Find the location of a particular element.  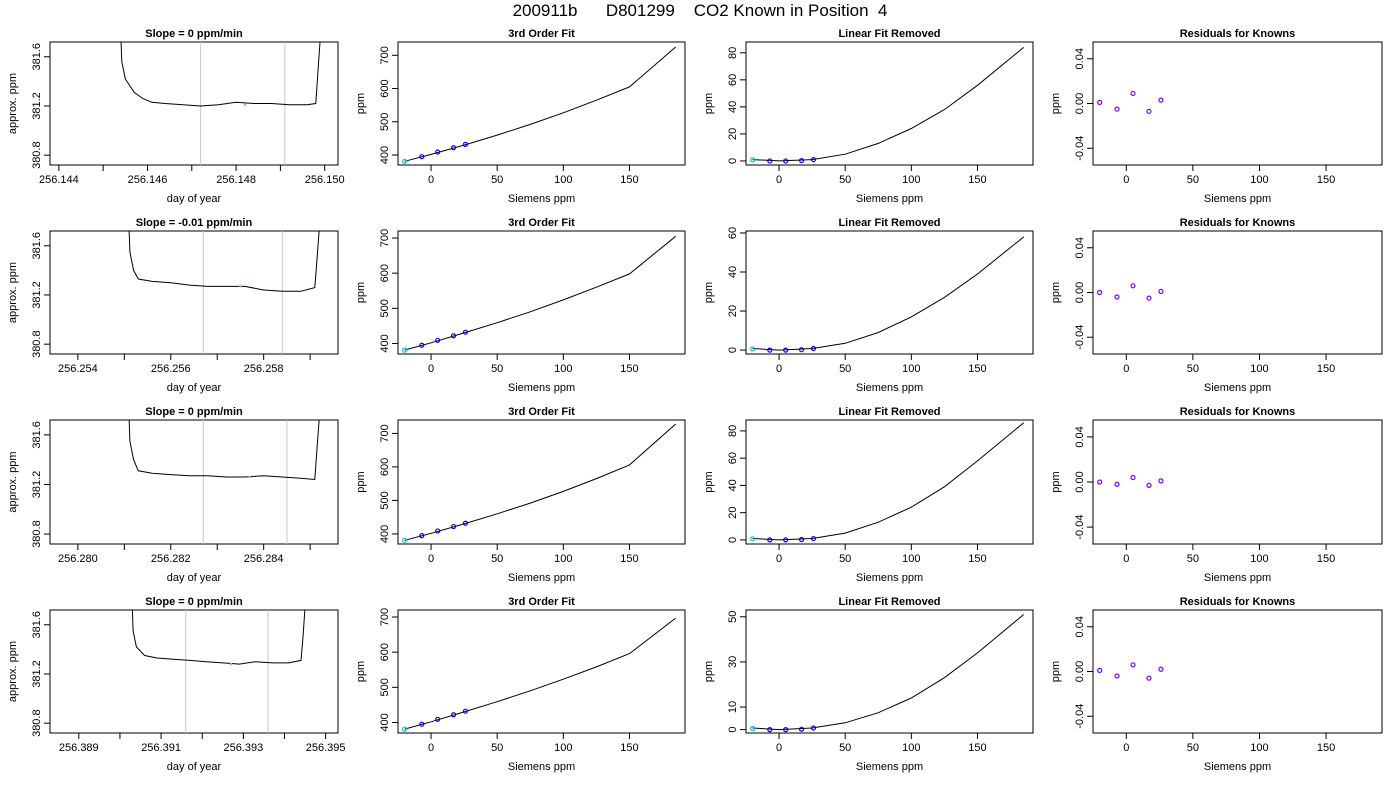

x-tick-label: 256.389 is located at coordinates (79, 748).